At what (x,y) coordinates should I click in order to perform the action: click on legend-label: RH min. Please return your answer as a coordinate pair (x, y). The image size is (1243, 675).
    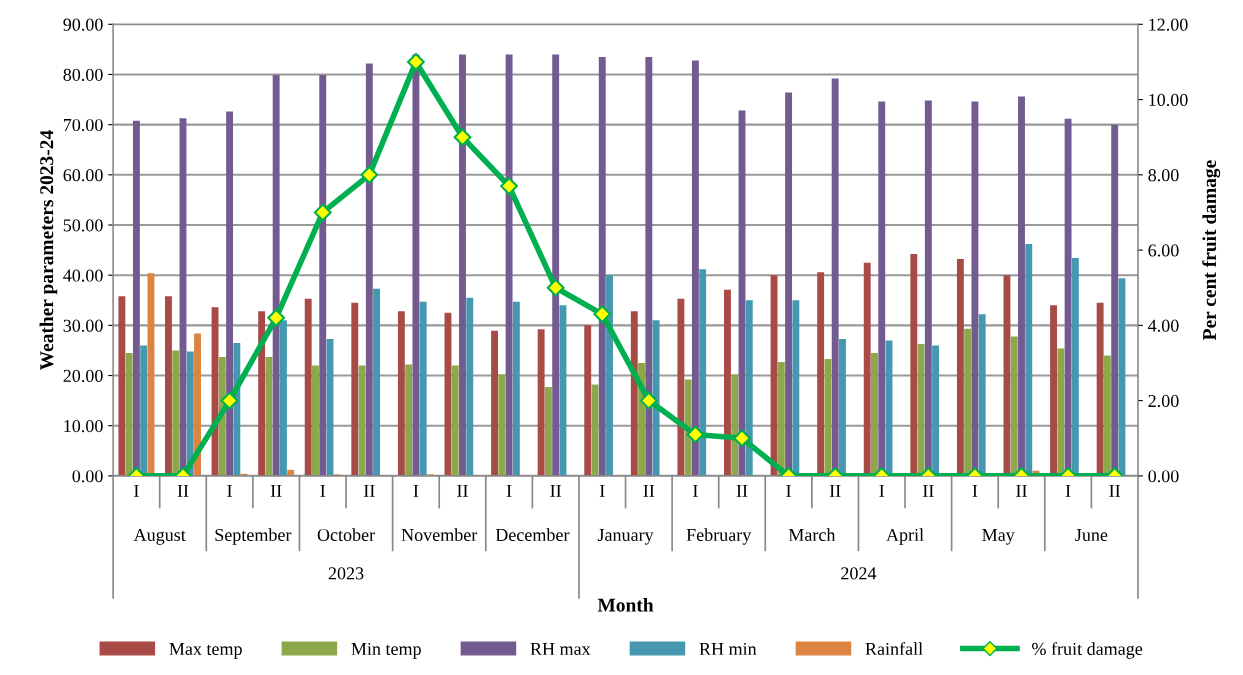
    Looking at the image, I should click on (728, 648).